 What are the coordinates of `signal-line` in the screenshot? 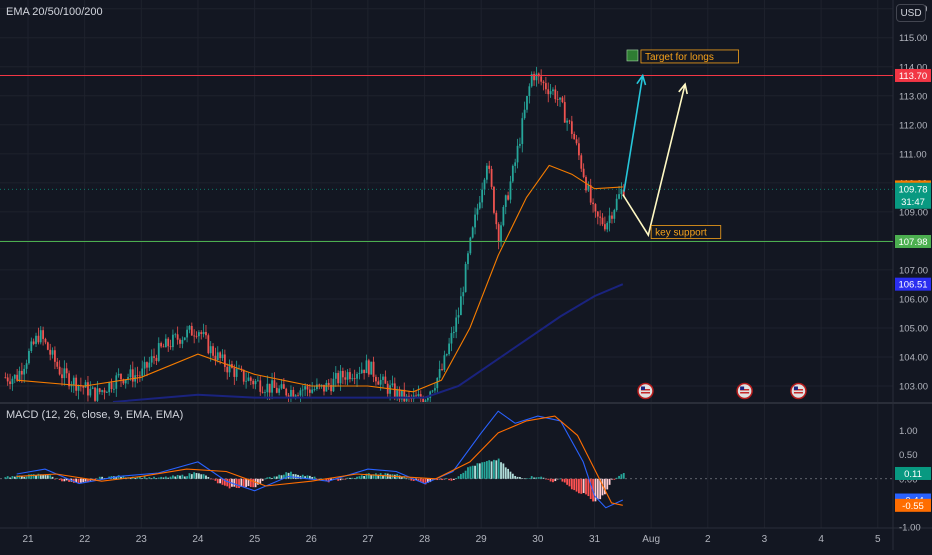 It's located at (319, 460).